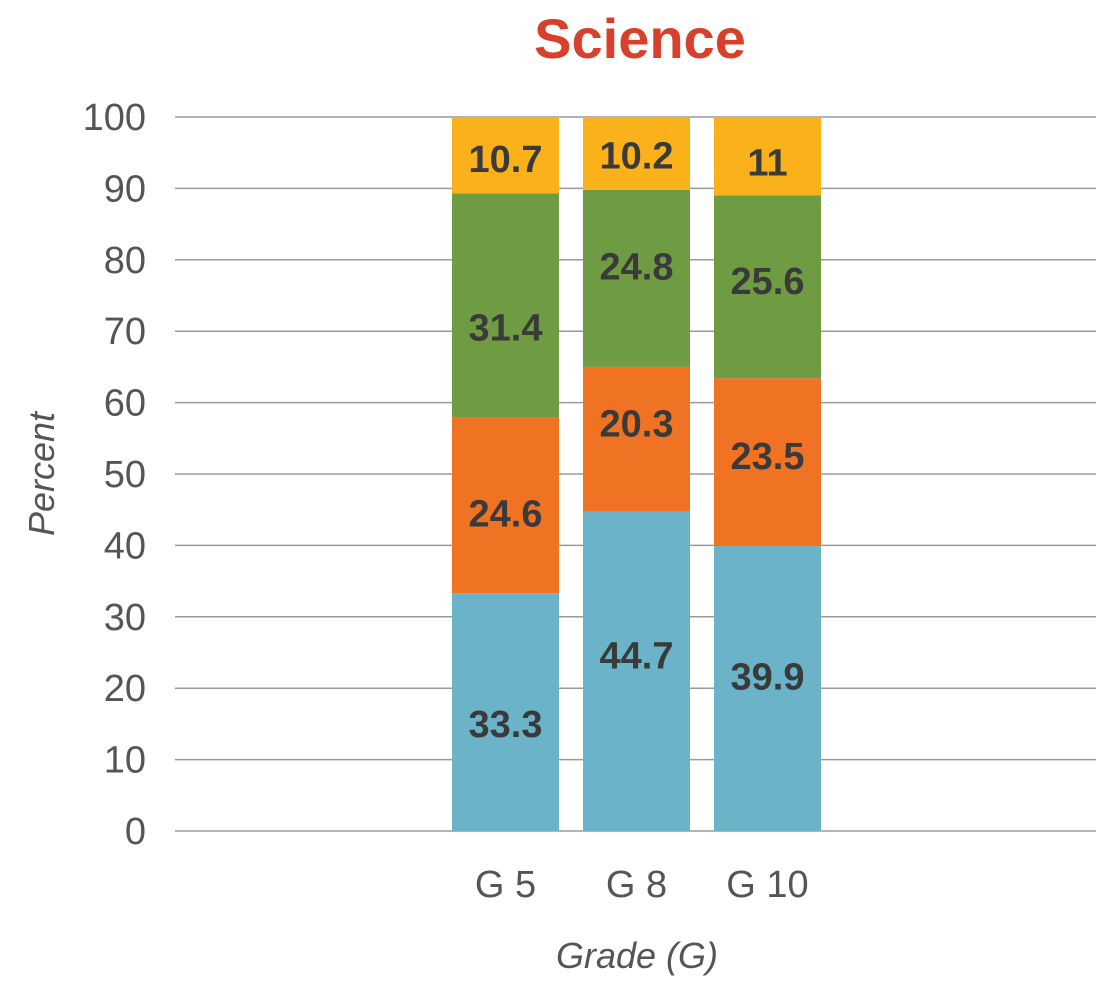 This screenshot has height=985, width=1096. Describe the element at coordinates (125, 761) in the screenshot. I see `y-tick-label: 10` at that location.